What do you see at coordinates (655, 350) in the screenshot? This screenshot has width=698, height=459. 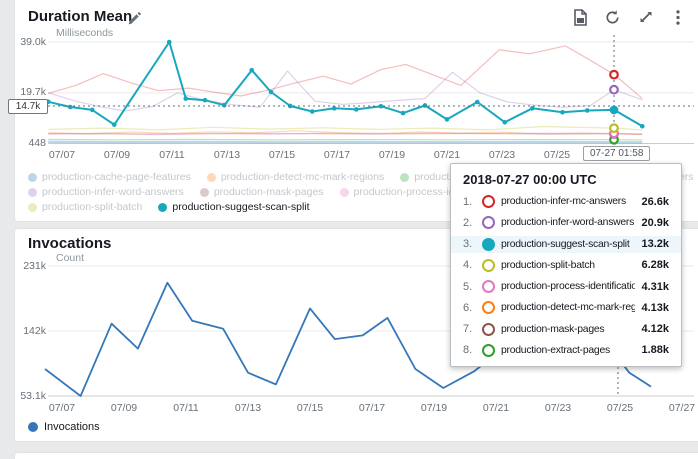 I see `tooltip-series-value: 1.88k` at bounding box center [655, 350].